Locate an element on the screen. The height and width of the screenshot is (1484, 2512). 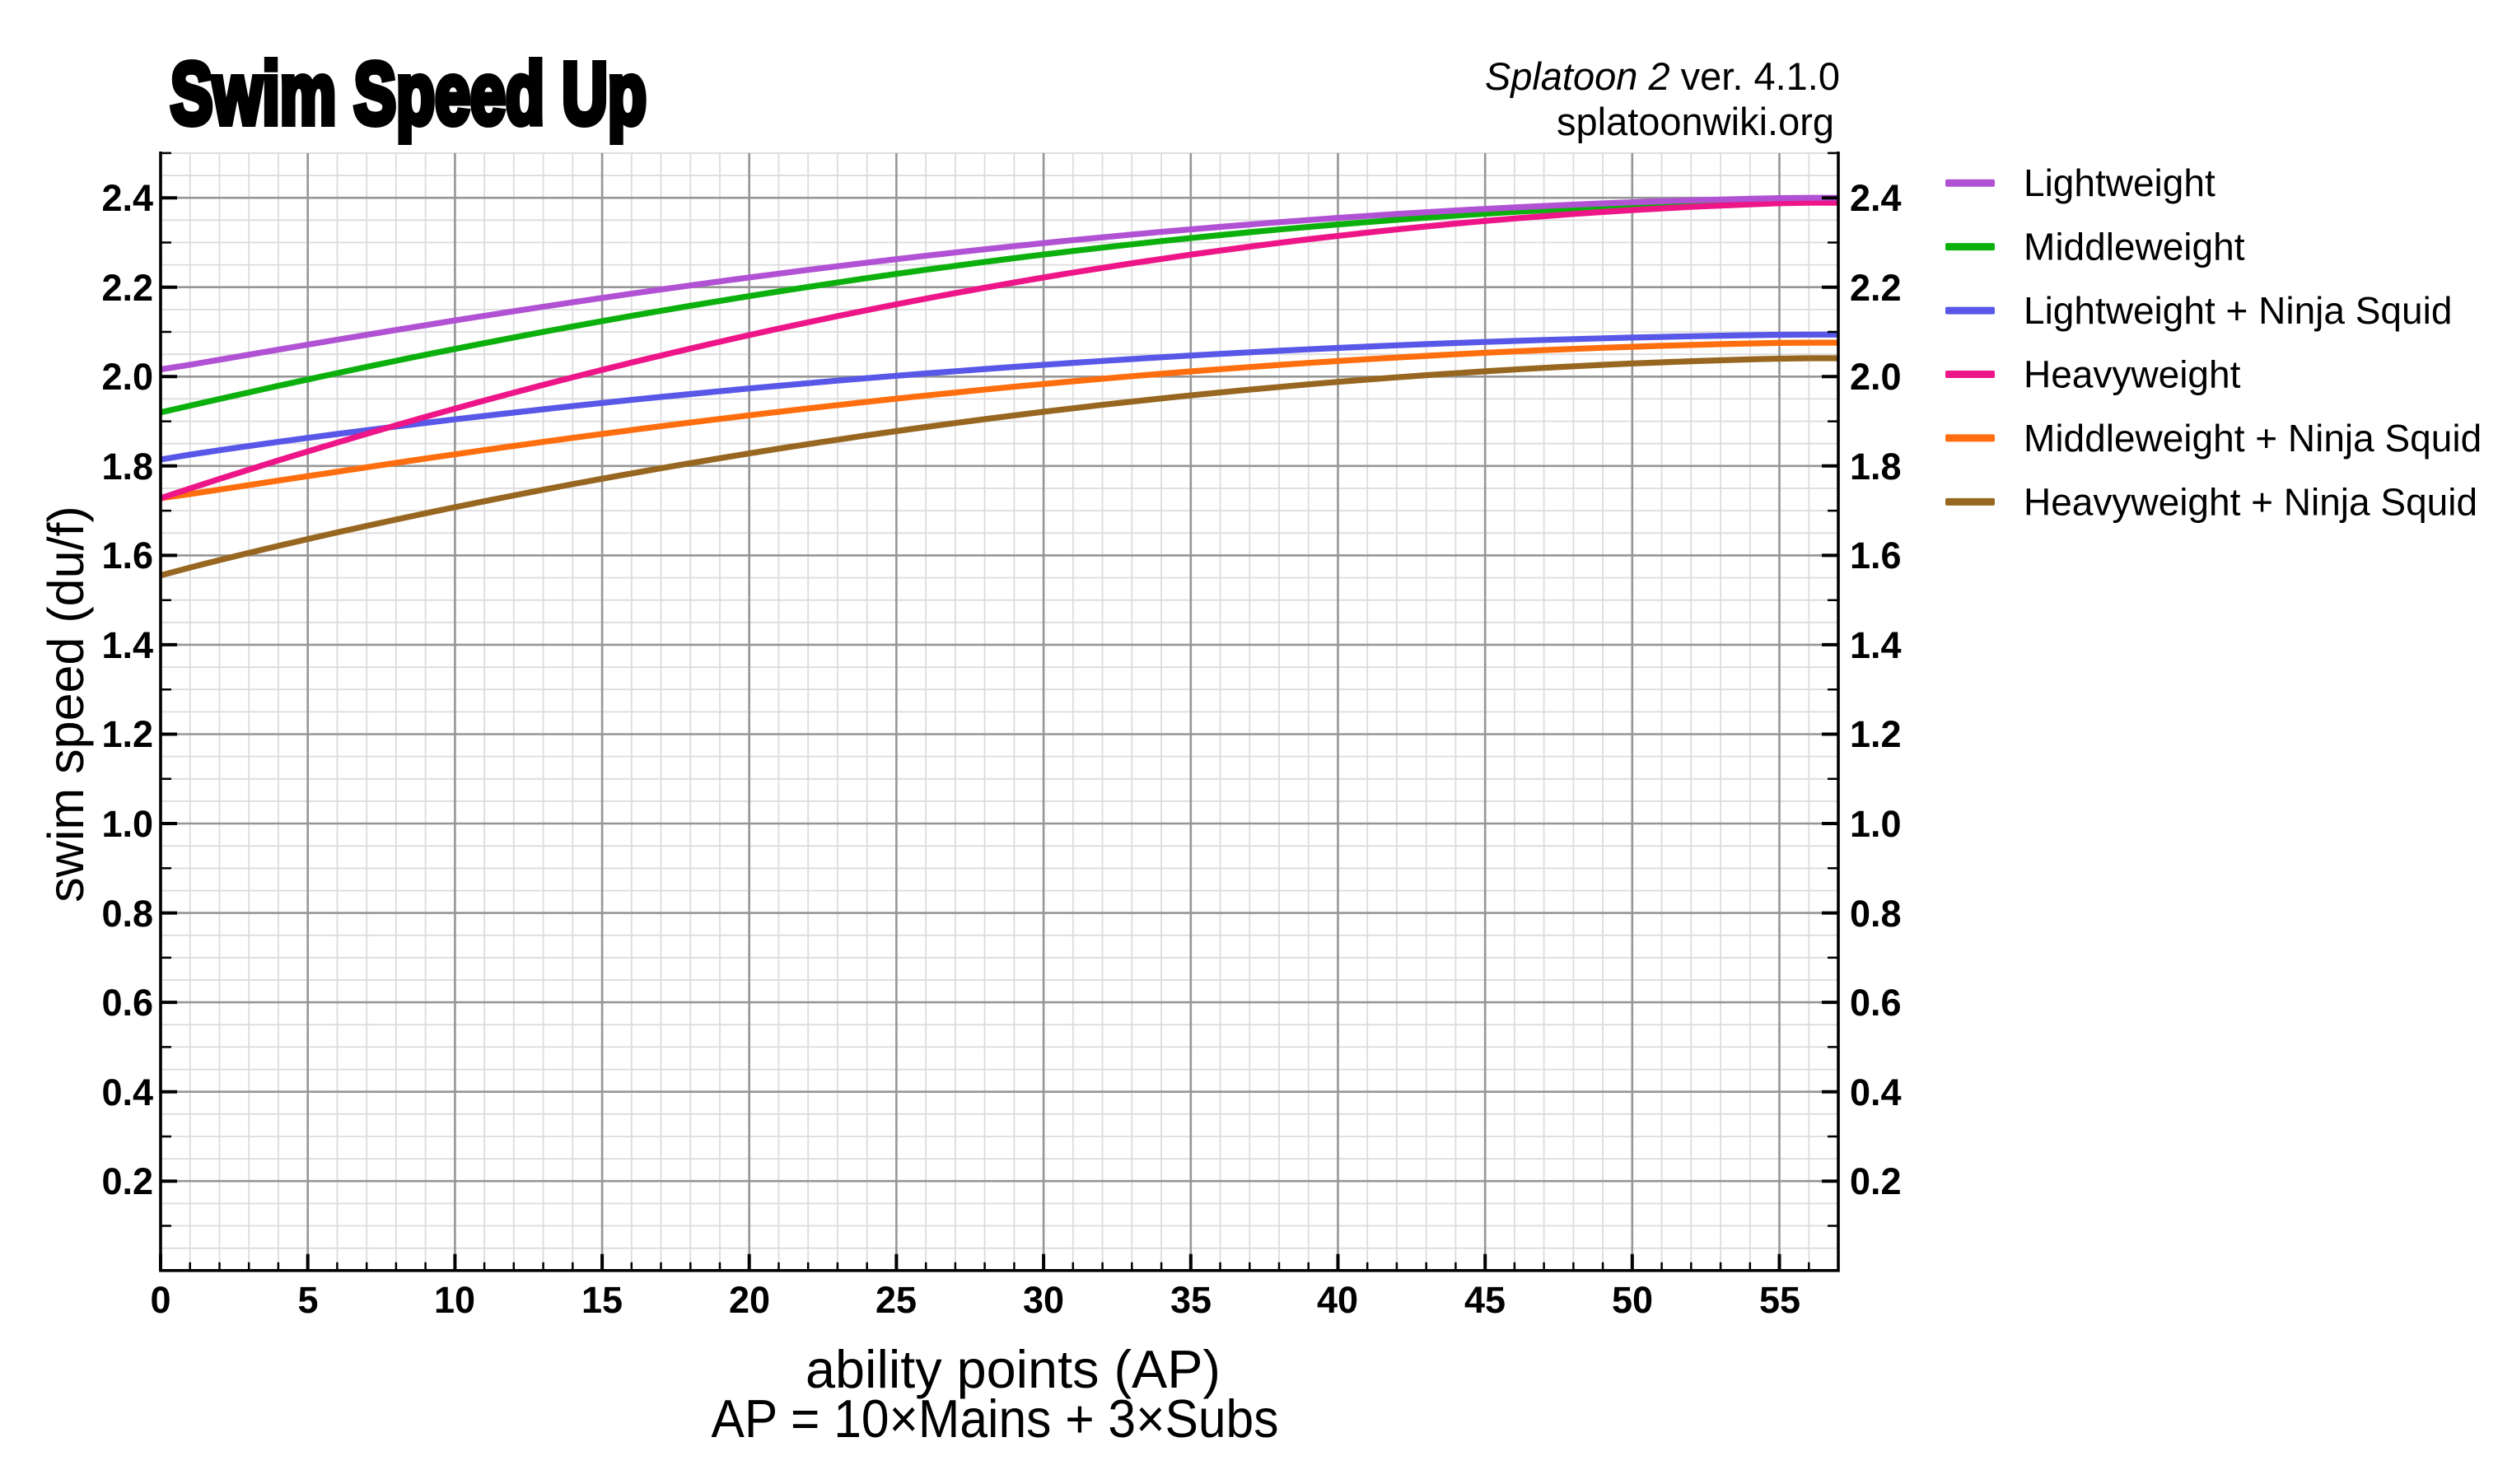
svg-text: 20 is located at coordinates (749, 1300).